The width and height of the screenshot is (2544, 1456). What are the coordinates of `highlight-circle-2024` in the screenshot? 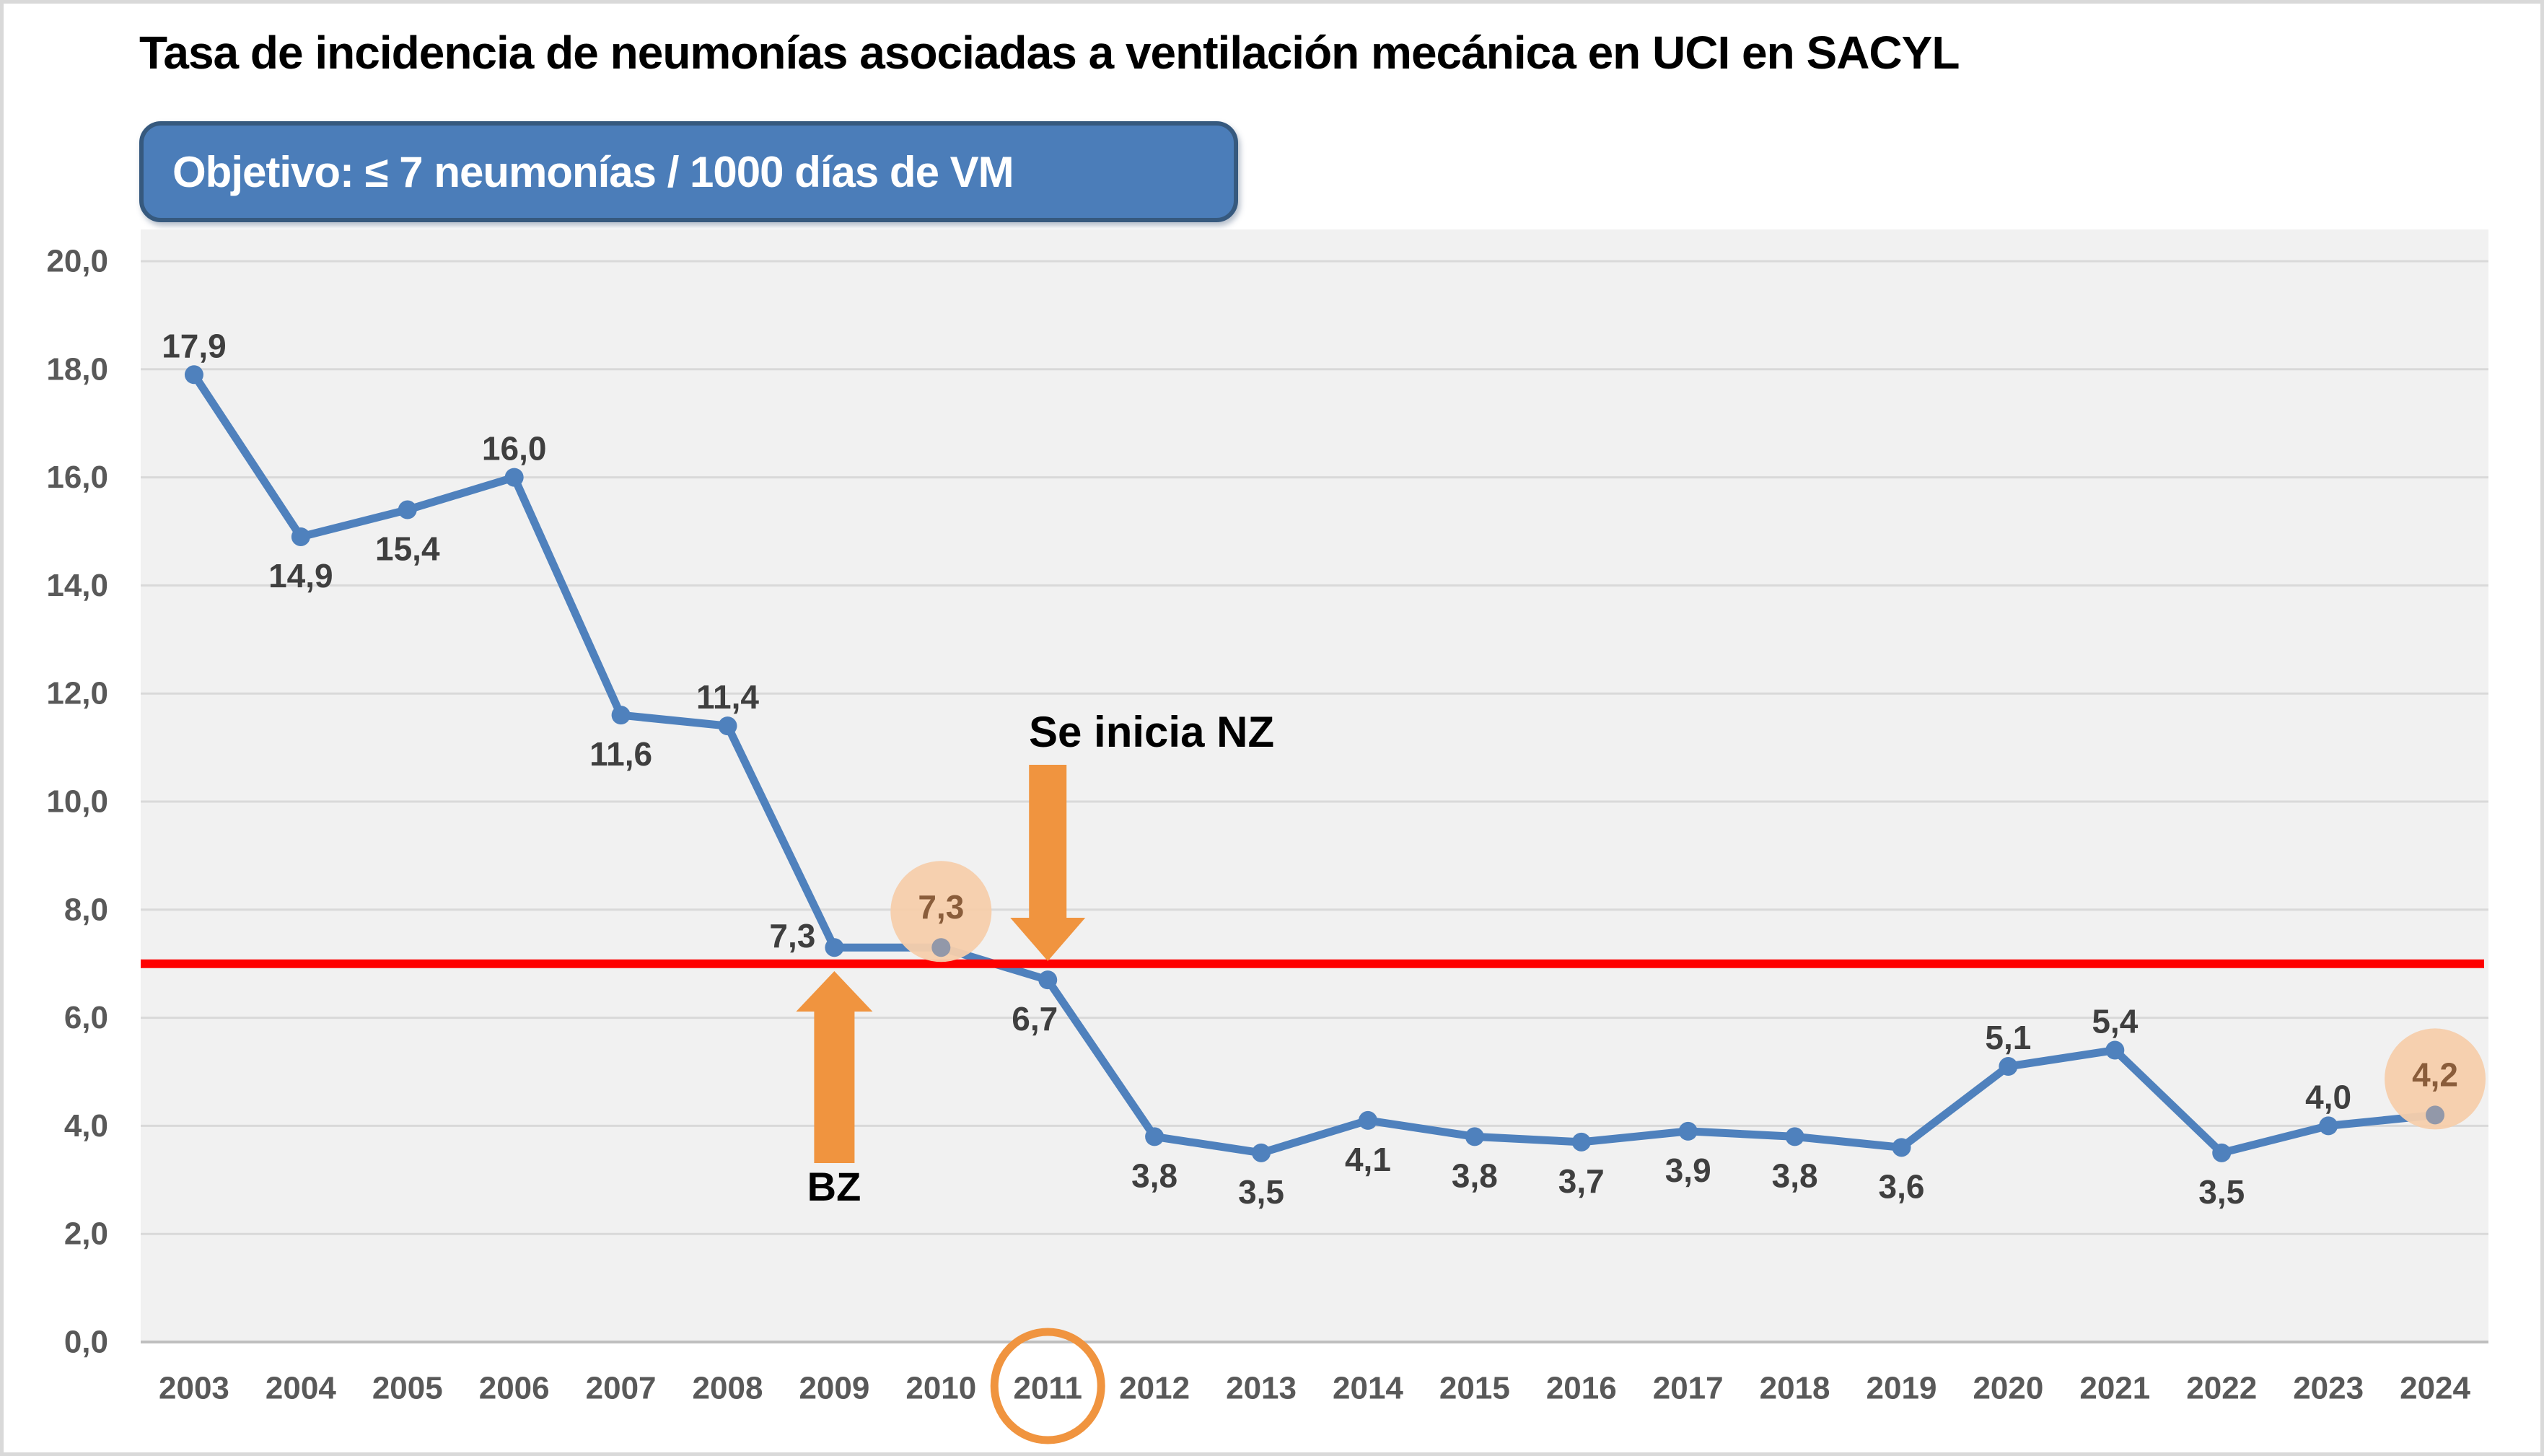 It's located at (2436, 1079).